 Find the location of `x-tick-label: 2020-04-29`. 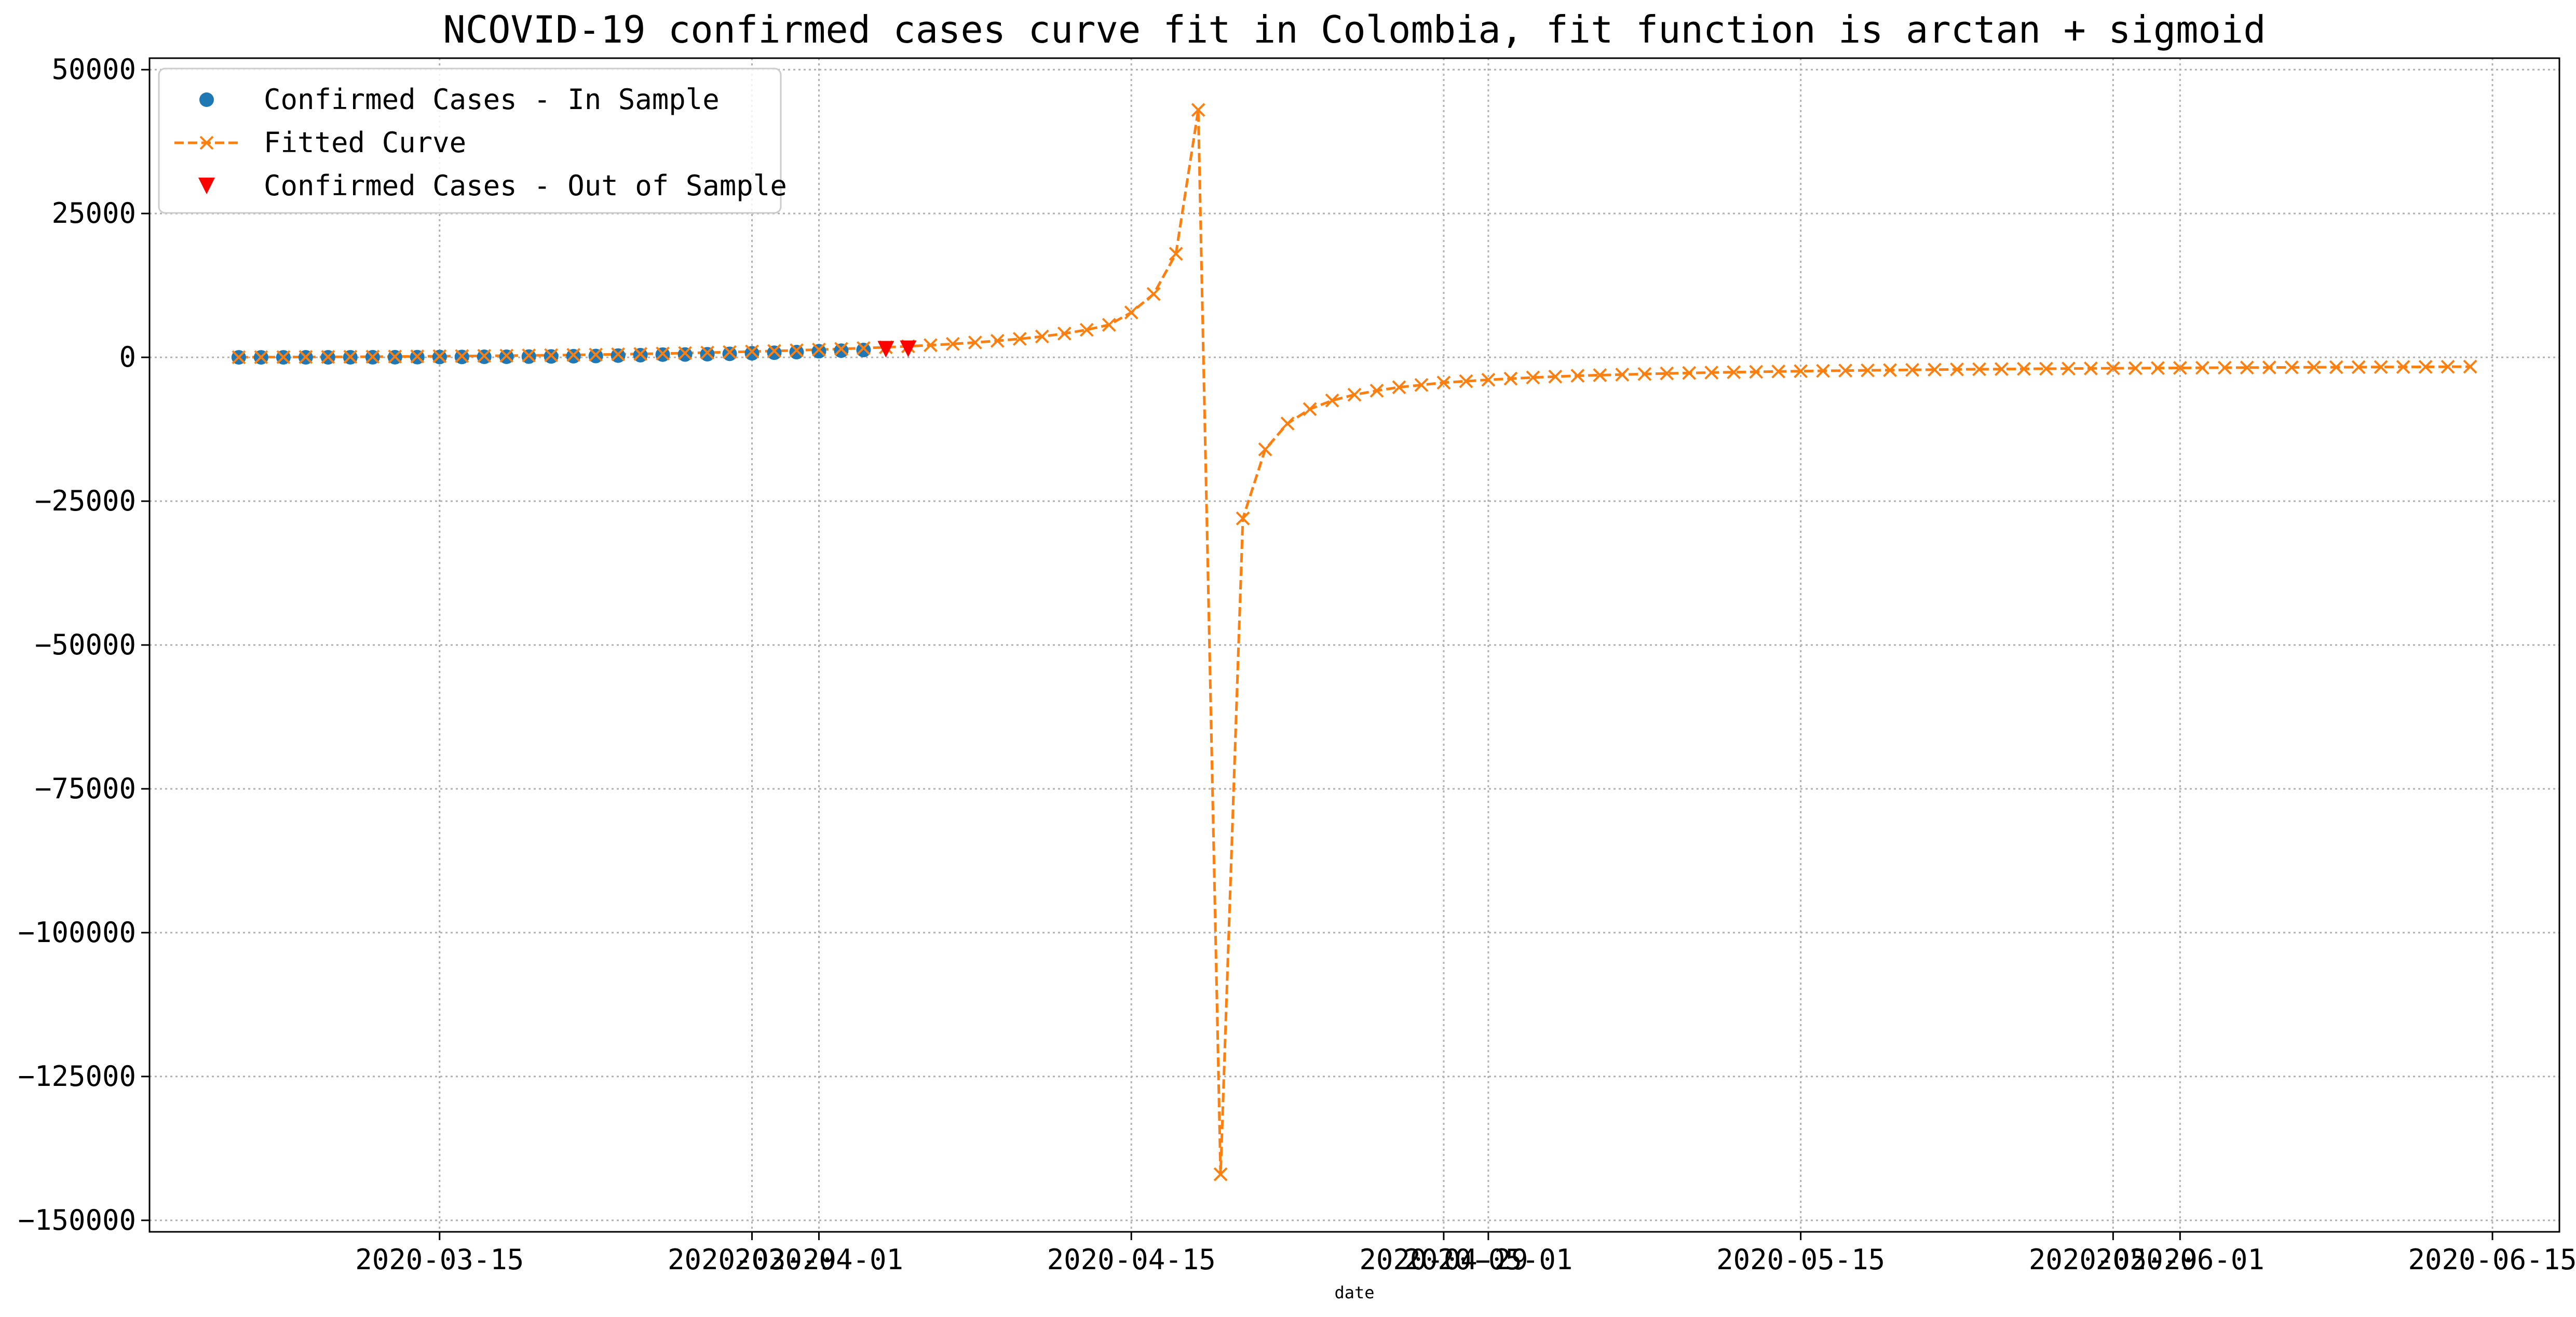

x-tick-label: 2020-04-29 is located at coordinates (1443, 1259).